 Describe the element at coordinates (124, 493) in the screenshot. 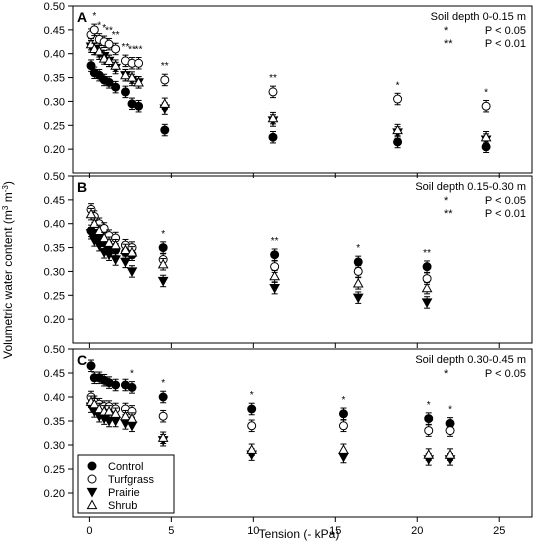

I see `legend-label-prairie: Prairie` at that location.